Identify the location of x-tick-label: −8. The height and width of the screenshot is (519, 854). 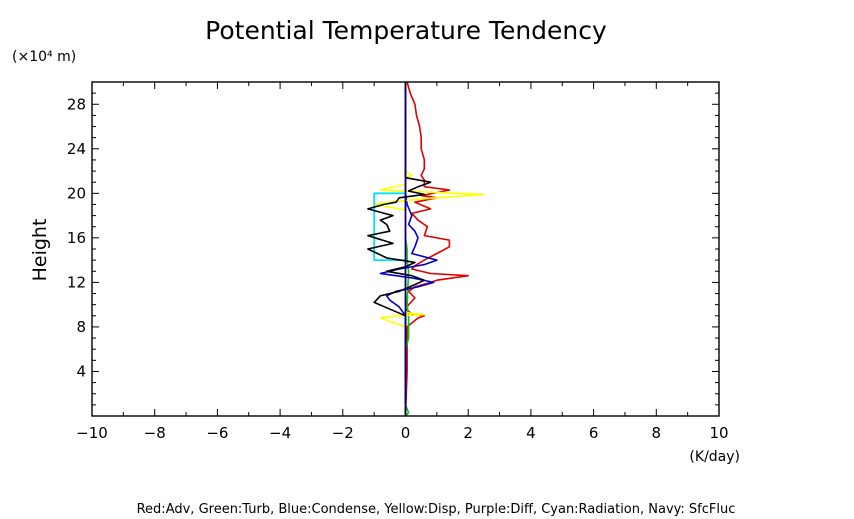
(155, 433).